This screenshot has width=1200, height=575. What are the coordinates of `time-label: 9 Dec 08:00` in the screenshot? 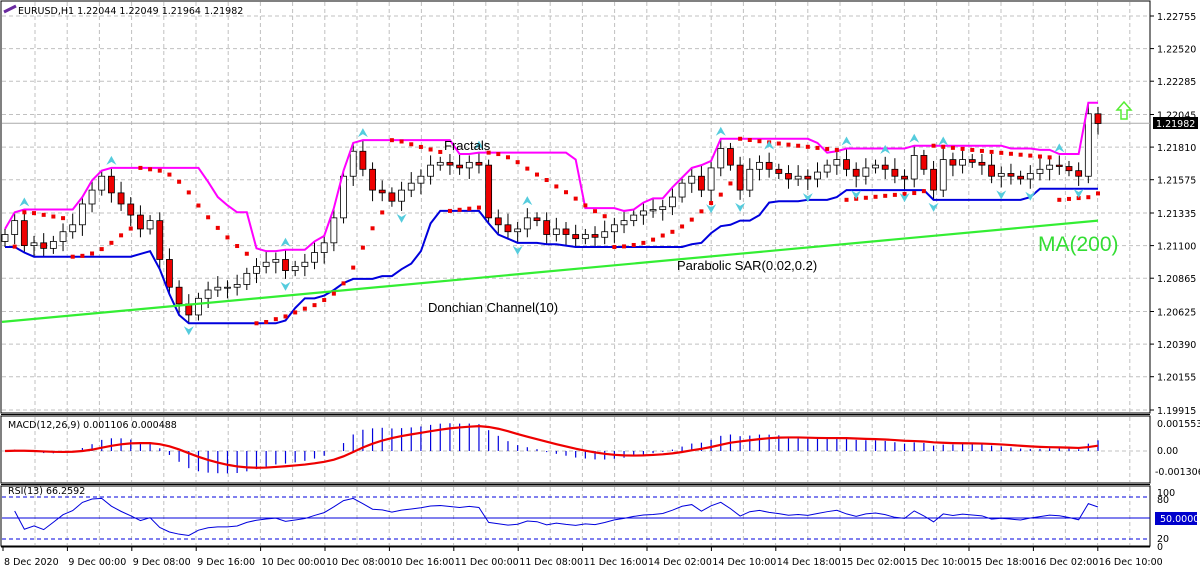 It's located at (162, 562).